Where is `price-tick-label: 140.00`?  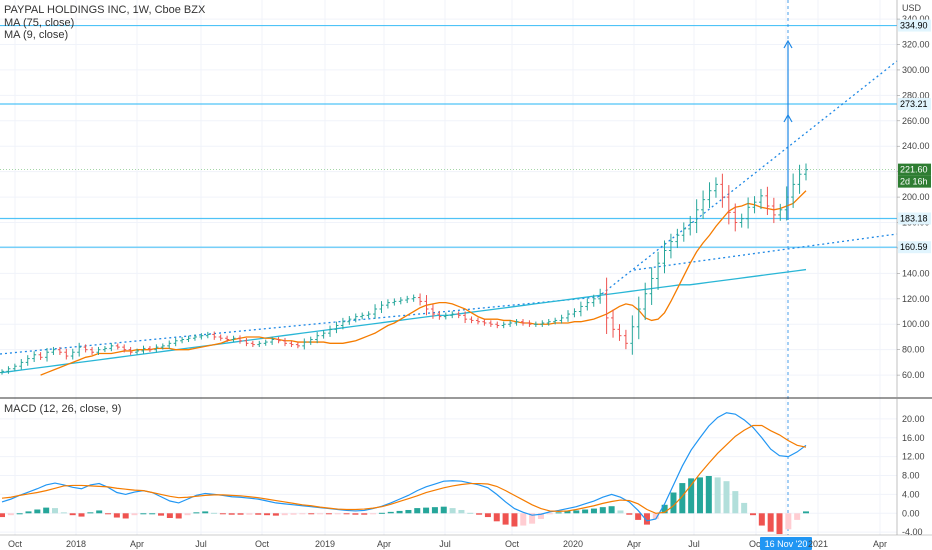
price-tick-label: 140.00 is located at coordinates (916, 273).